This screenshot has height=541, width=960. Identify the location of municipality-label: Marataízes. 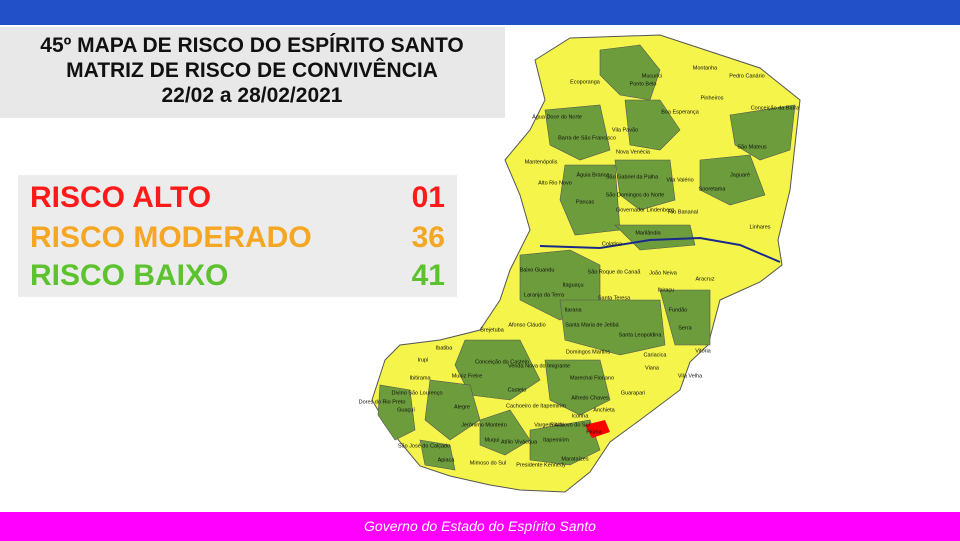
(574, 459).